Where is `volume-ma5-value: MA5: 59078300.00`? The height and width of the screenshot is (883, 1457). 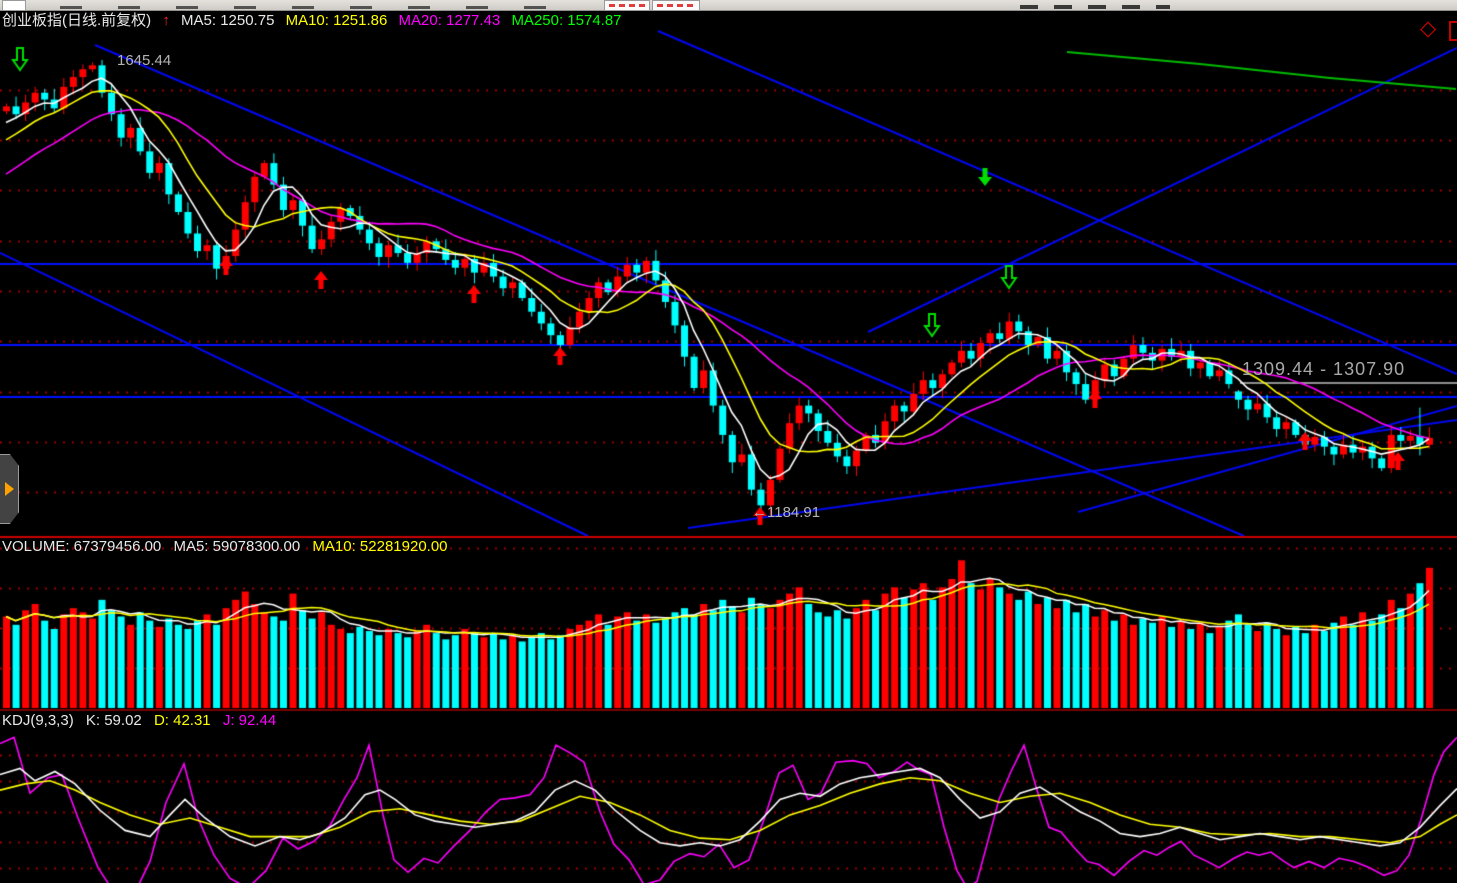 volume-ma5-value: MA5: 59078300.00 is located at coordinates (237, 546).